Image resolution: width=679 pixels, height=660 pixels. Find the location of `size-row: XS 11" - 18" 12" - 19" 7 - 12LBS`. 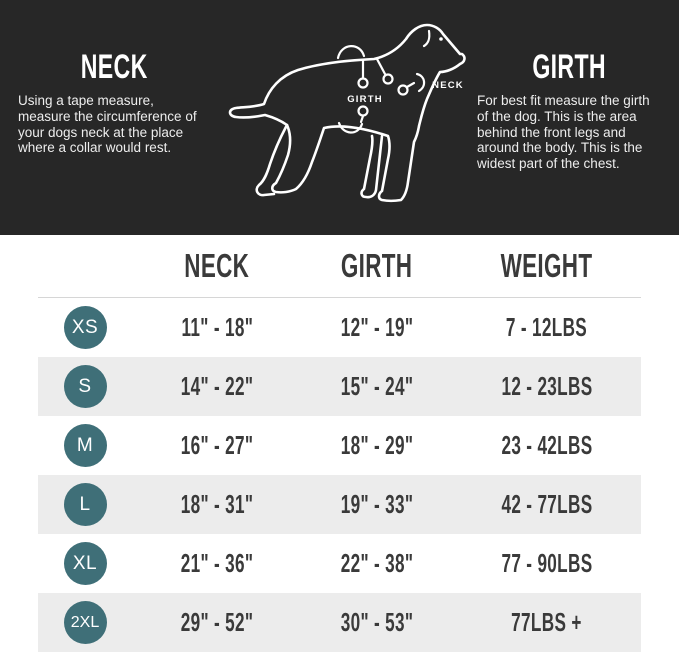

size-row: XS 11" - 18" 12" - 19" 7 - 12LBS is located at coordinates (339, 327).